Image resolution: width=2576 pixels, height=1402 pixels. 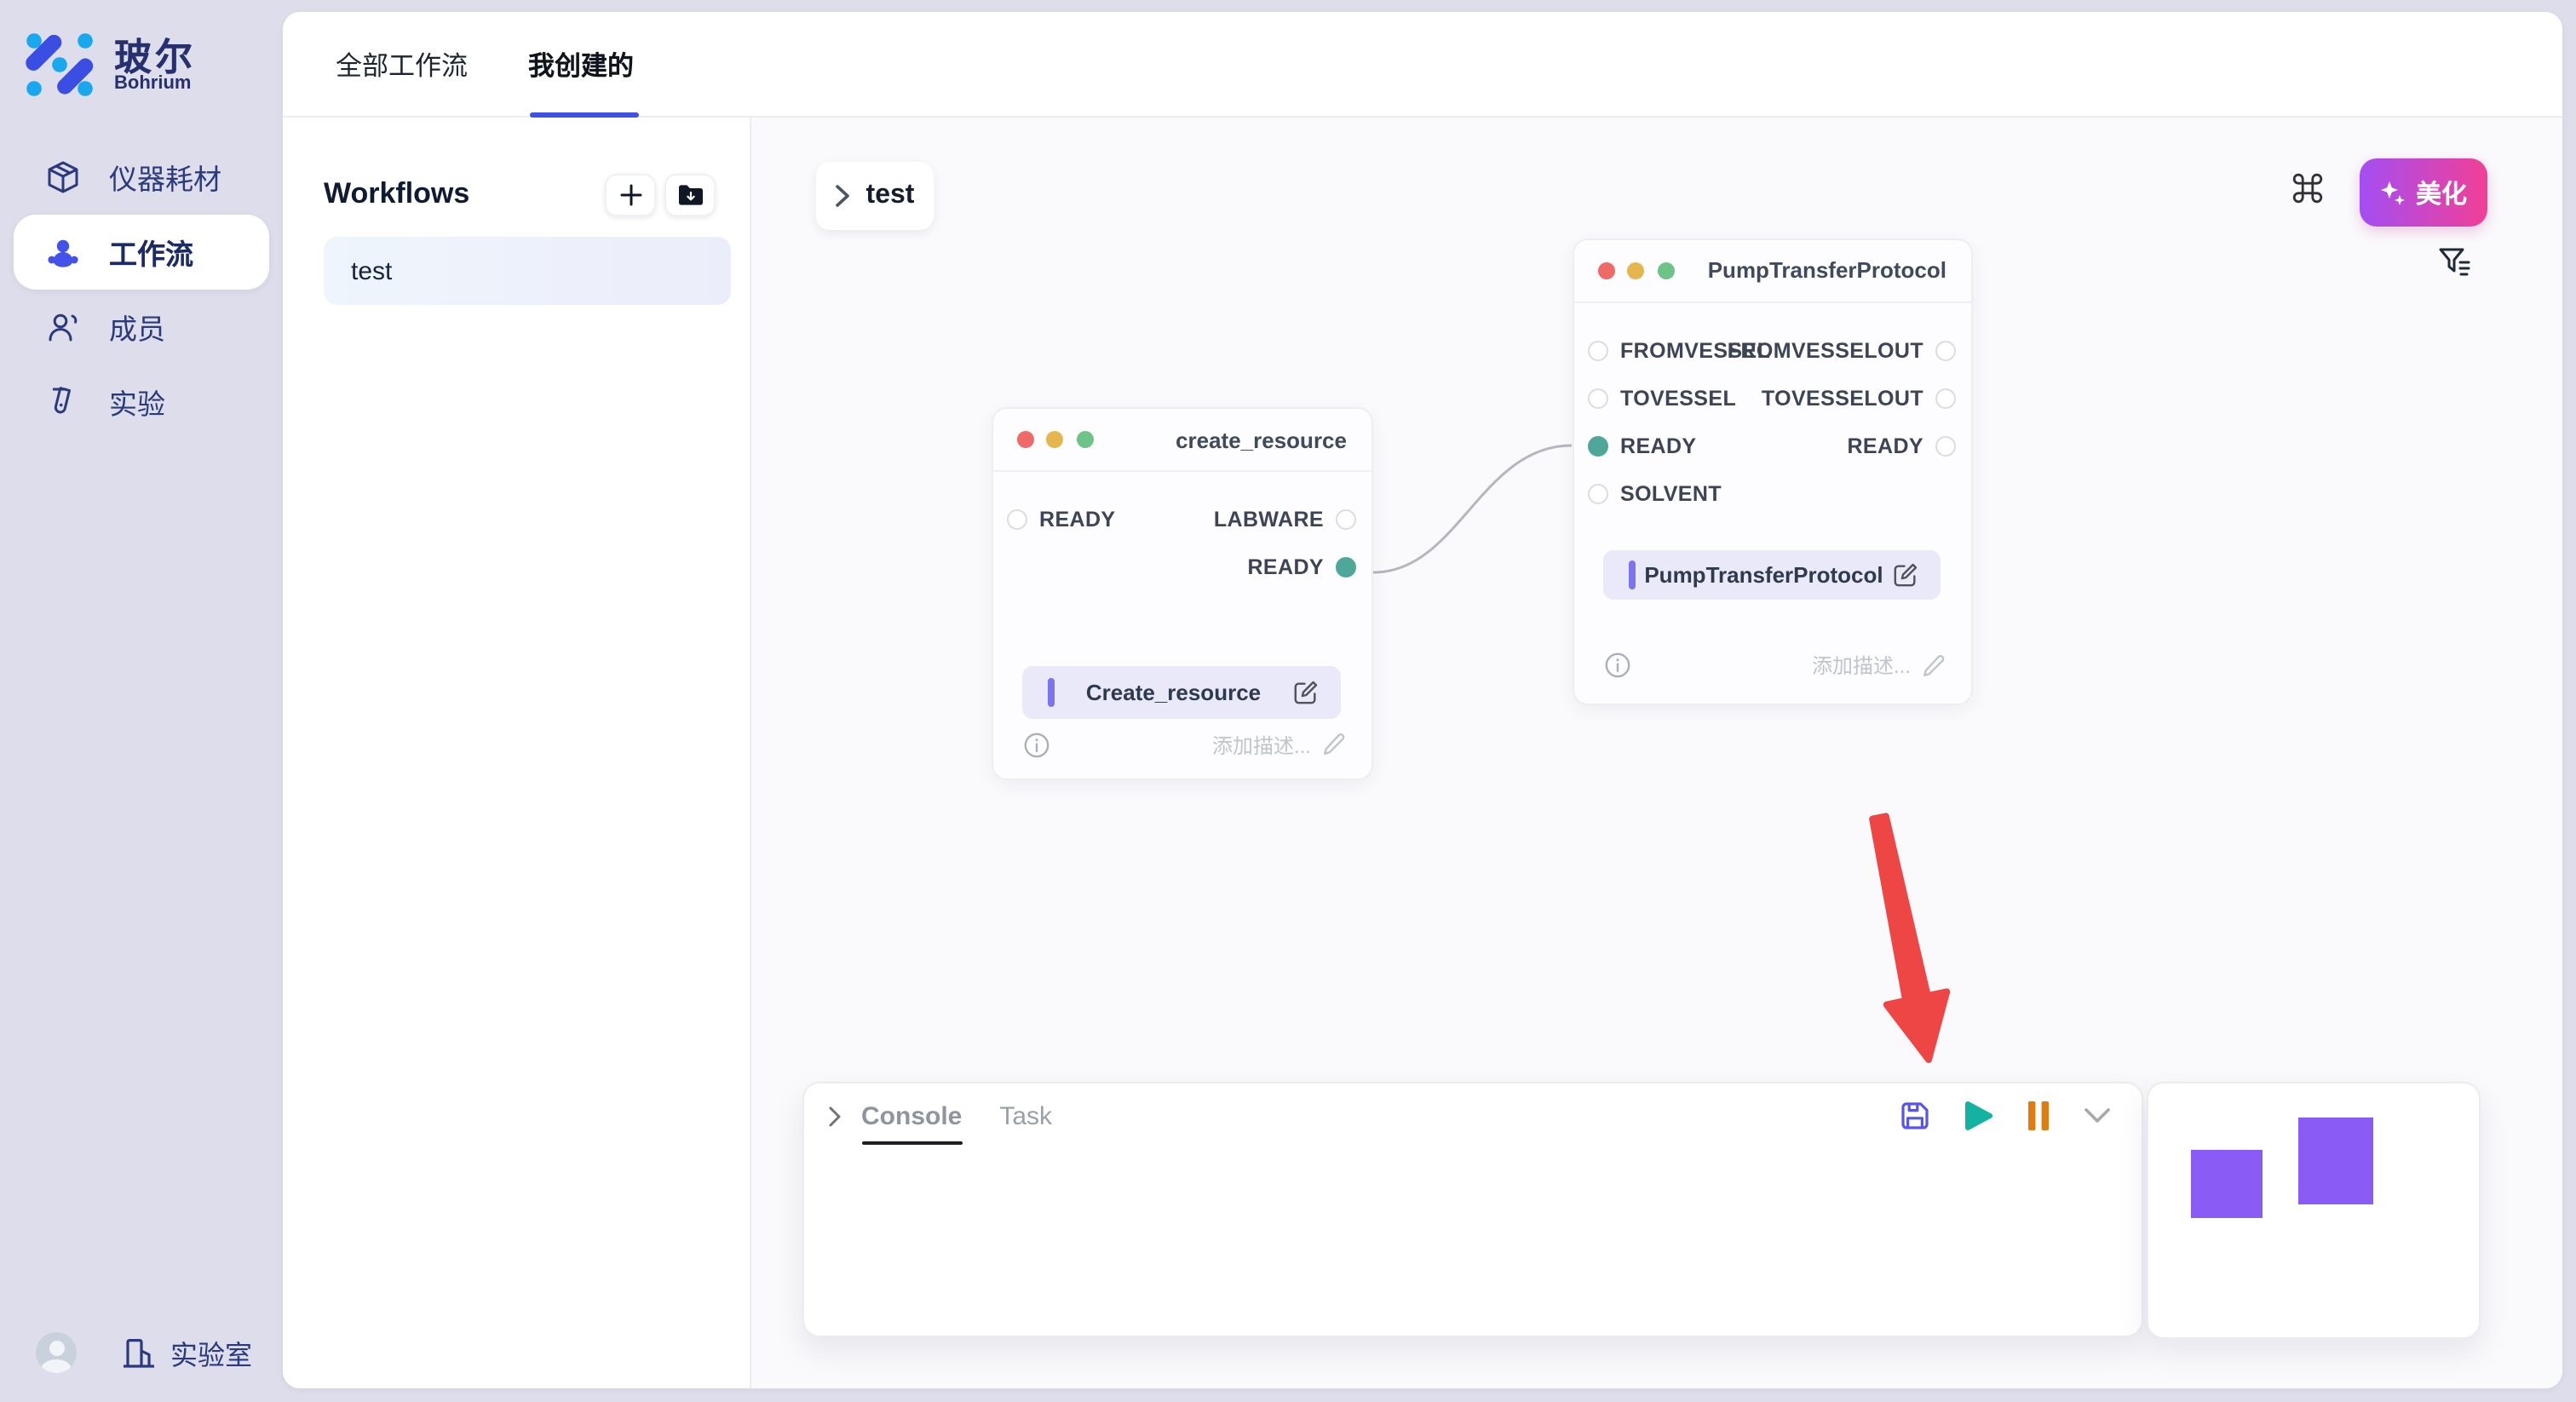 I want to click on node-header: create_resource, so click(x=1181, y=440).